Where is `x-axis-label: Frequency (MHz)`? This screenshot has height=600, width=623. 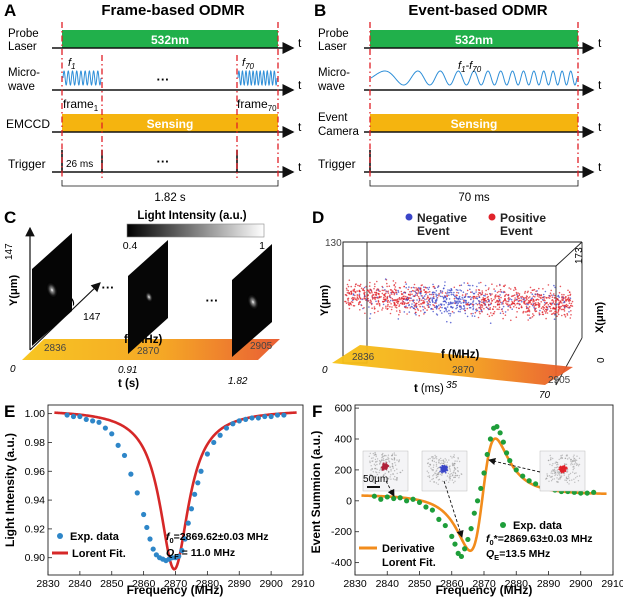
x-axis-label: Frequency (MHz) is located at coordinates (484, 590).